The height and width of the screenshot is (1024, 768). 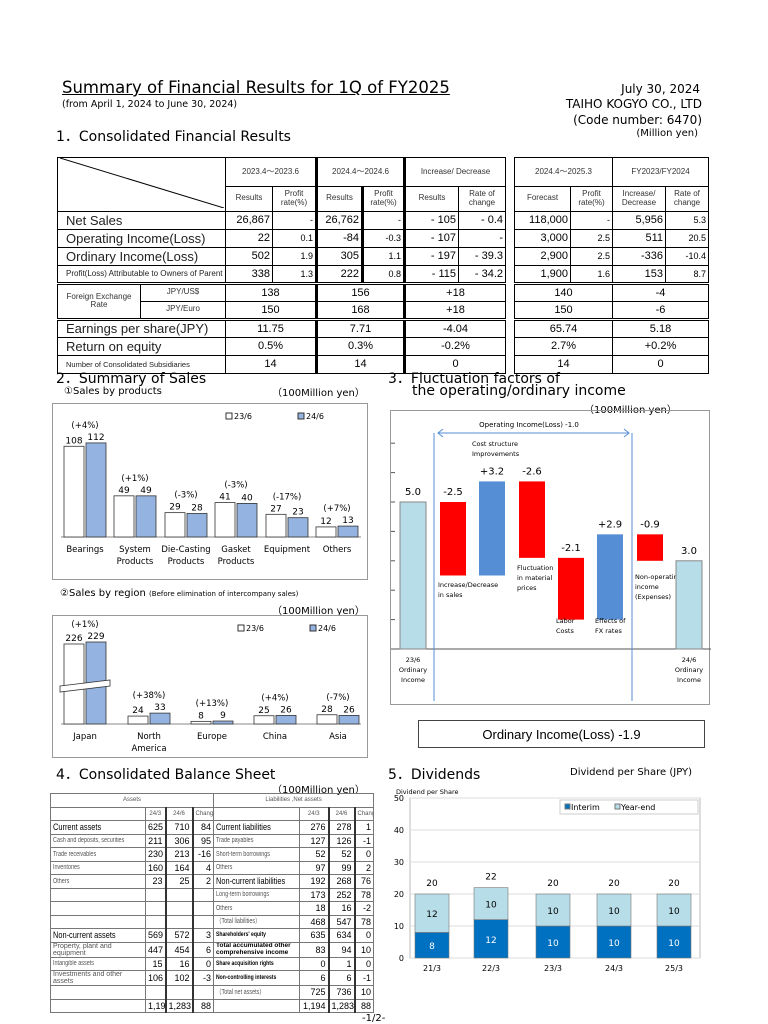 What do you see at coordinates (341, 813) in the screenshot?
I see `col-header: 24/6` at bounding box center [341, 813].